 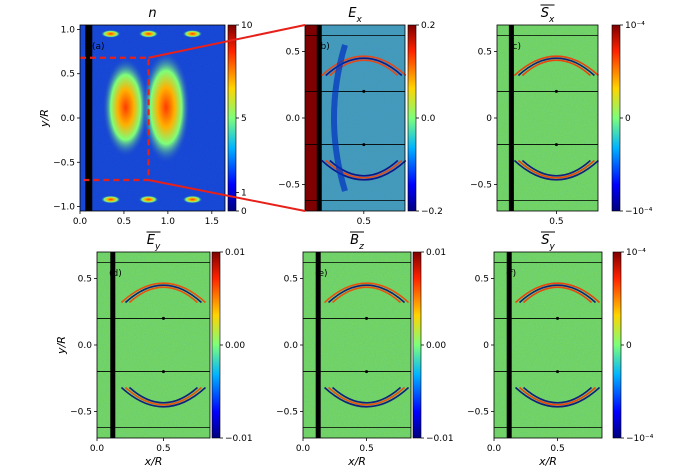 I want to click on colorbar-tick-label: −10⁻⁴, so click(x=640, y=439).